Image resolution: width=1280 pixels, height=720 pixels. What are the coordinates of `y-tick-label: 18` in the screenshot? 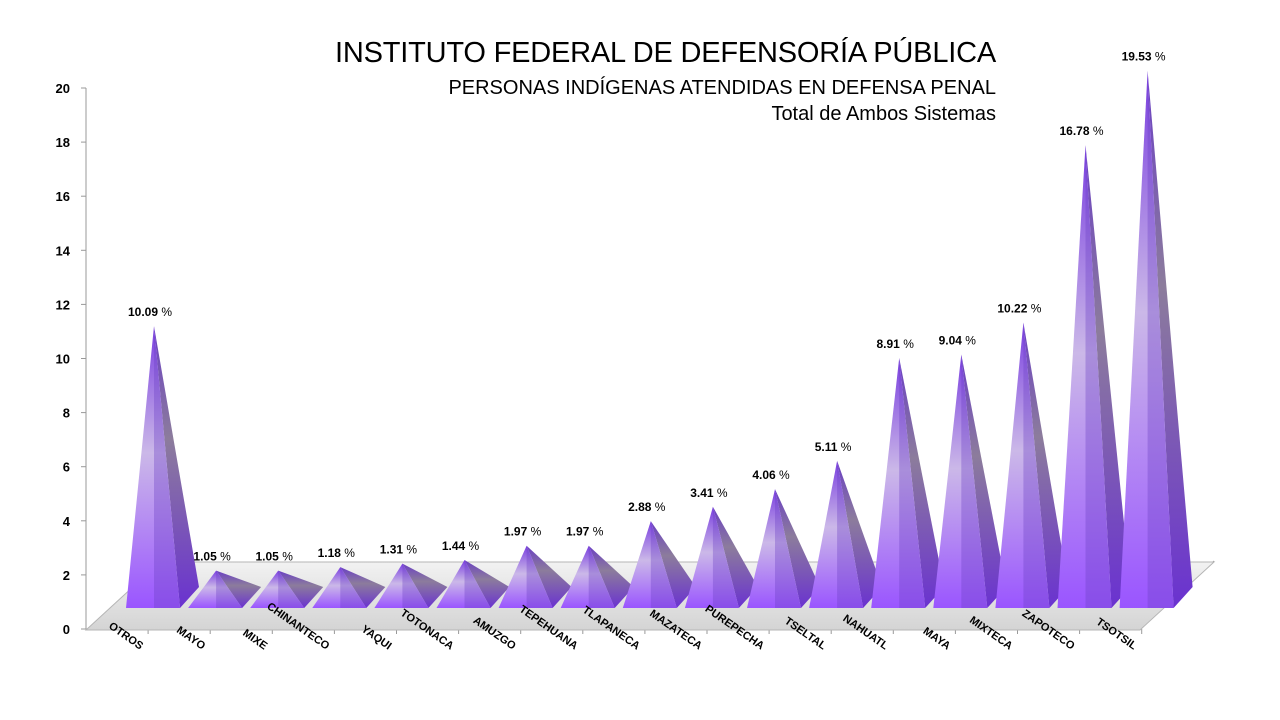 It's located at (63, 142).